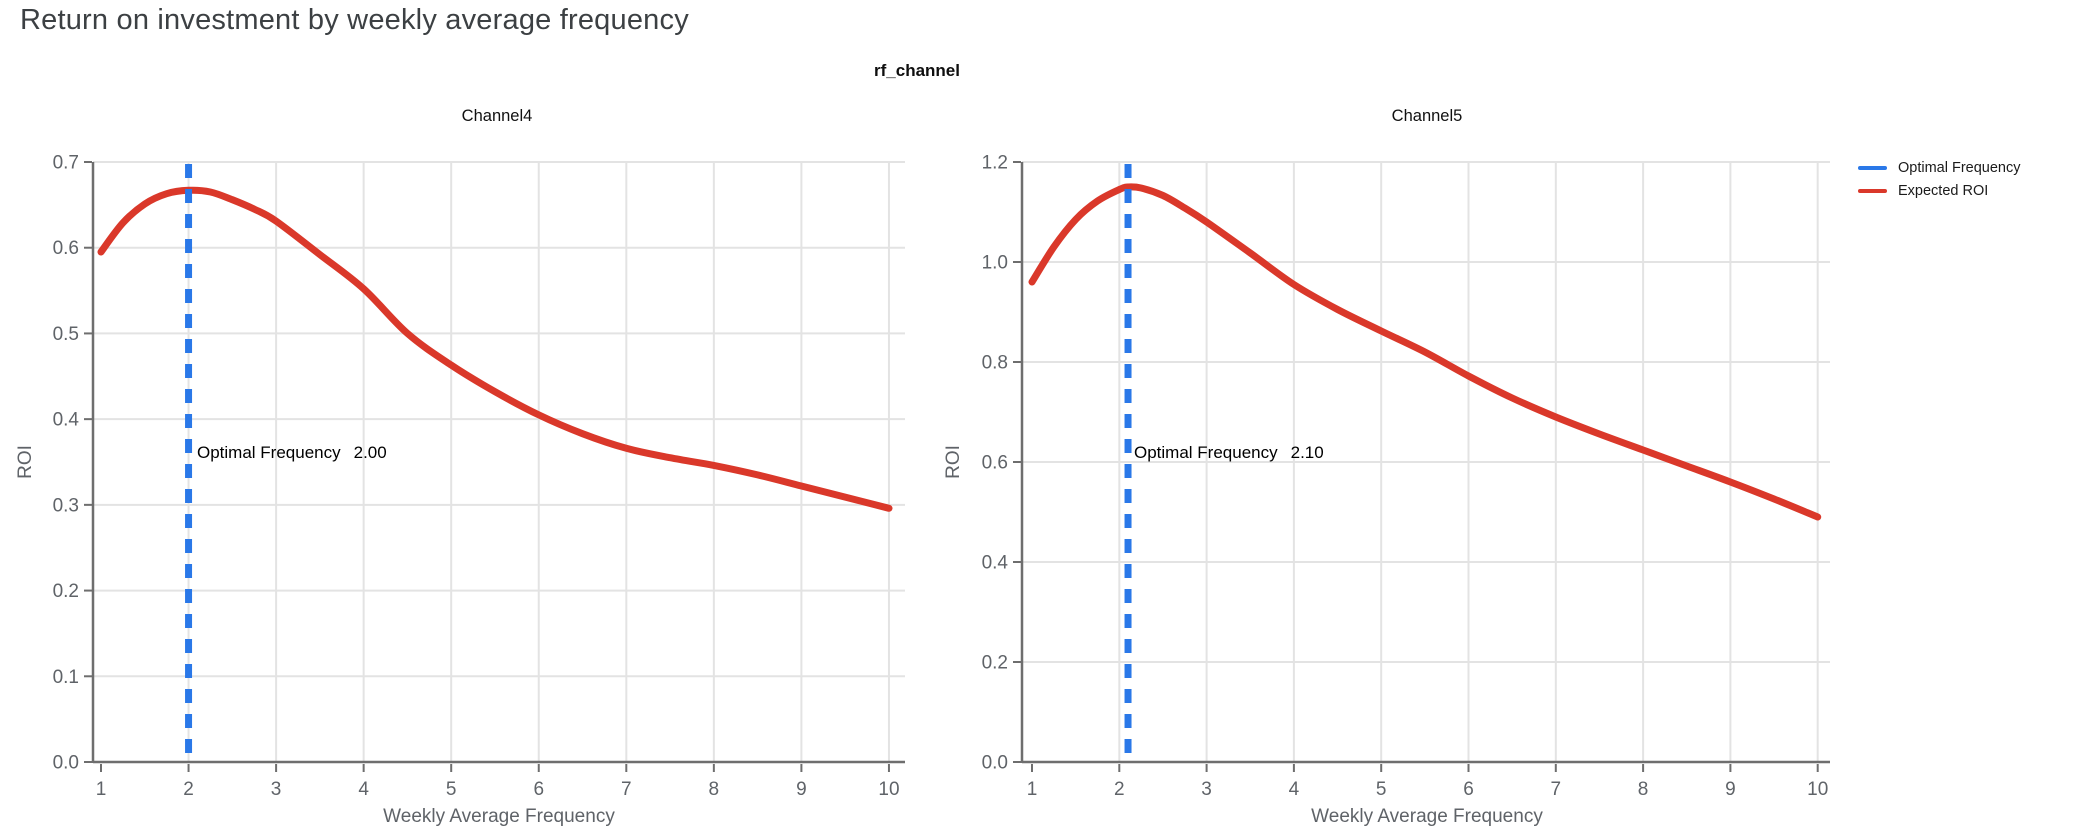 The width and height of the screenshot is (2074, 840). What do you see at coordinates (66, 334) in the screenshot?
I see `svg-text: 0.5` at bounding box center [66, 334].